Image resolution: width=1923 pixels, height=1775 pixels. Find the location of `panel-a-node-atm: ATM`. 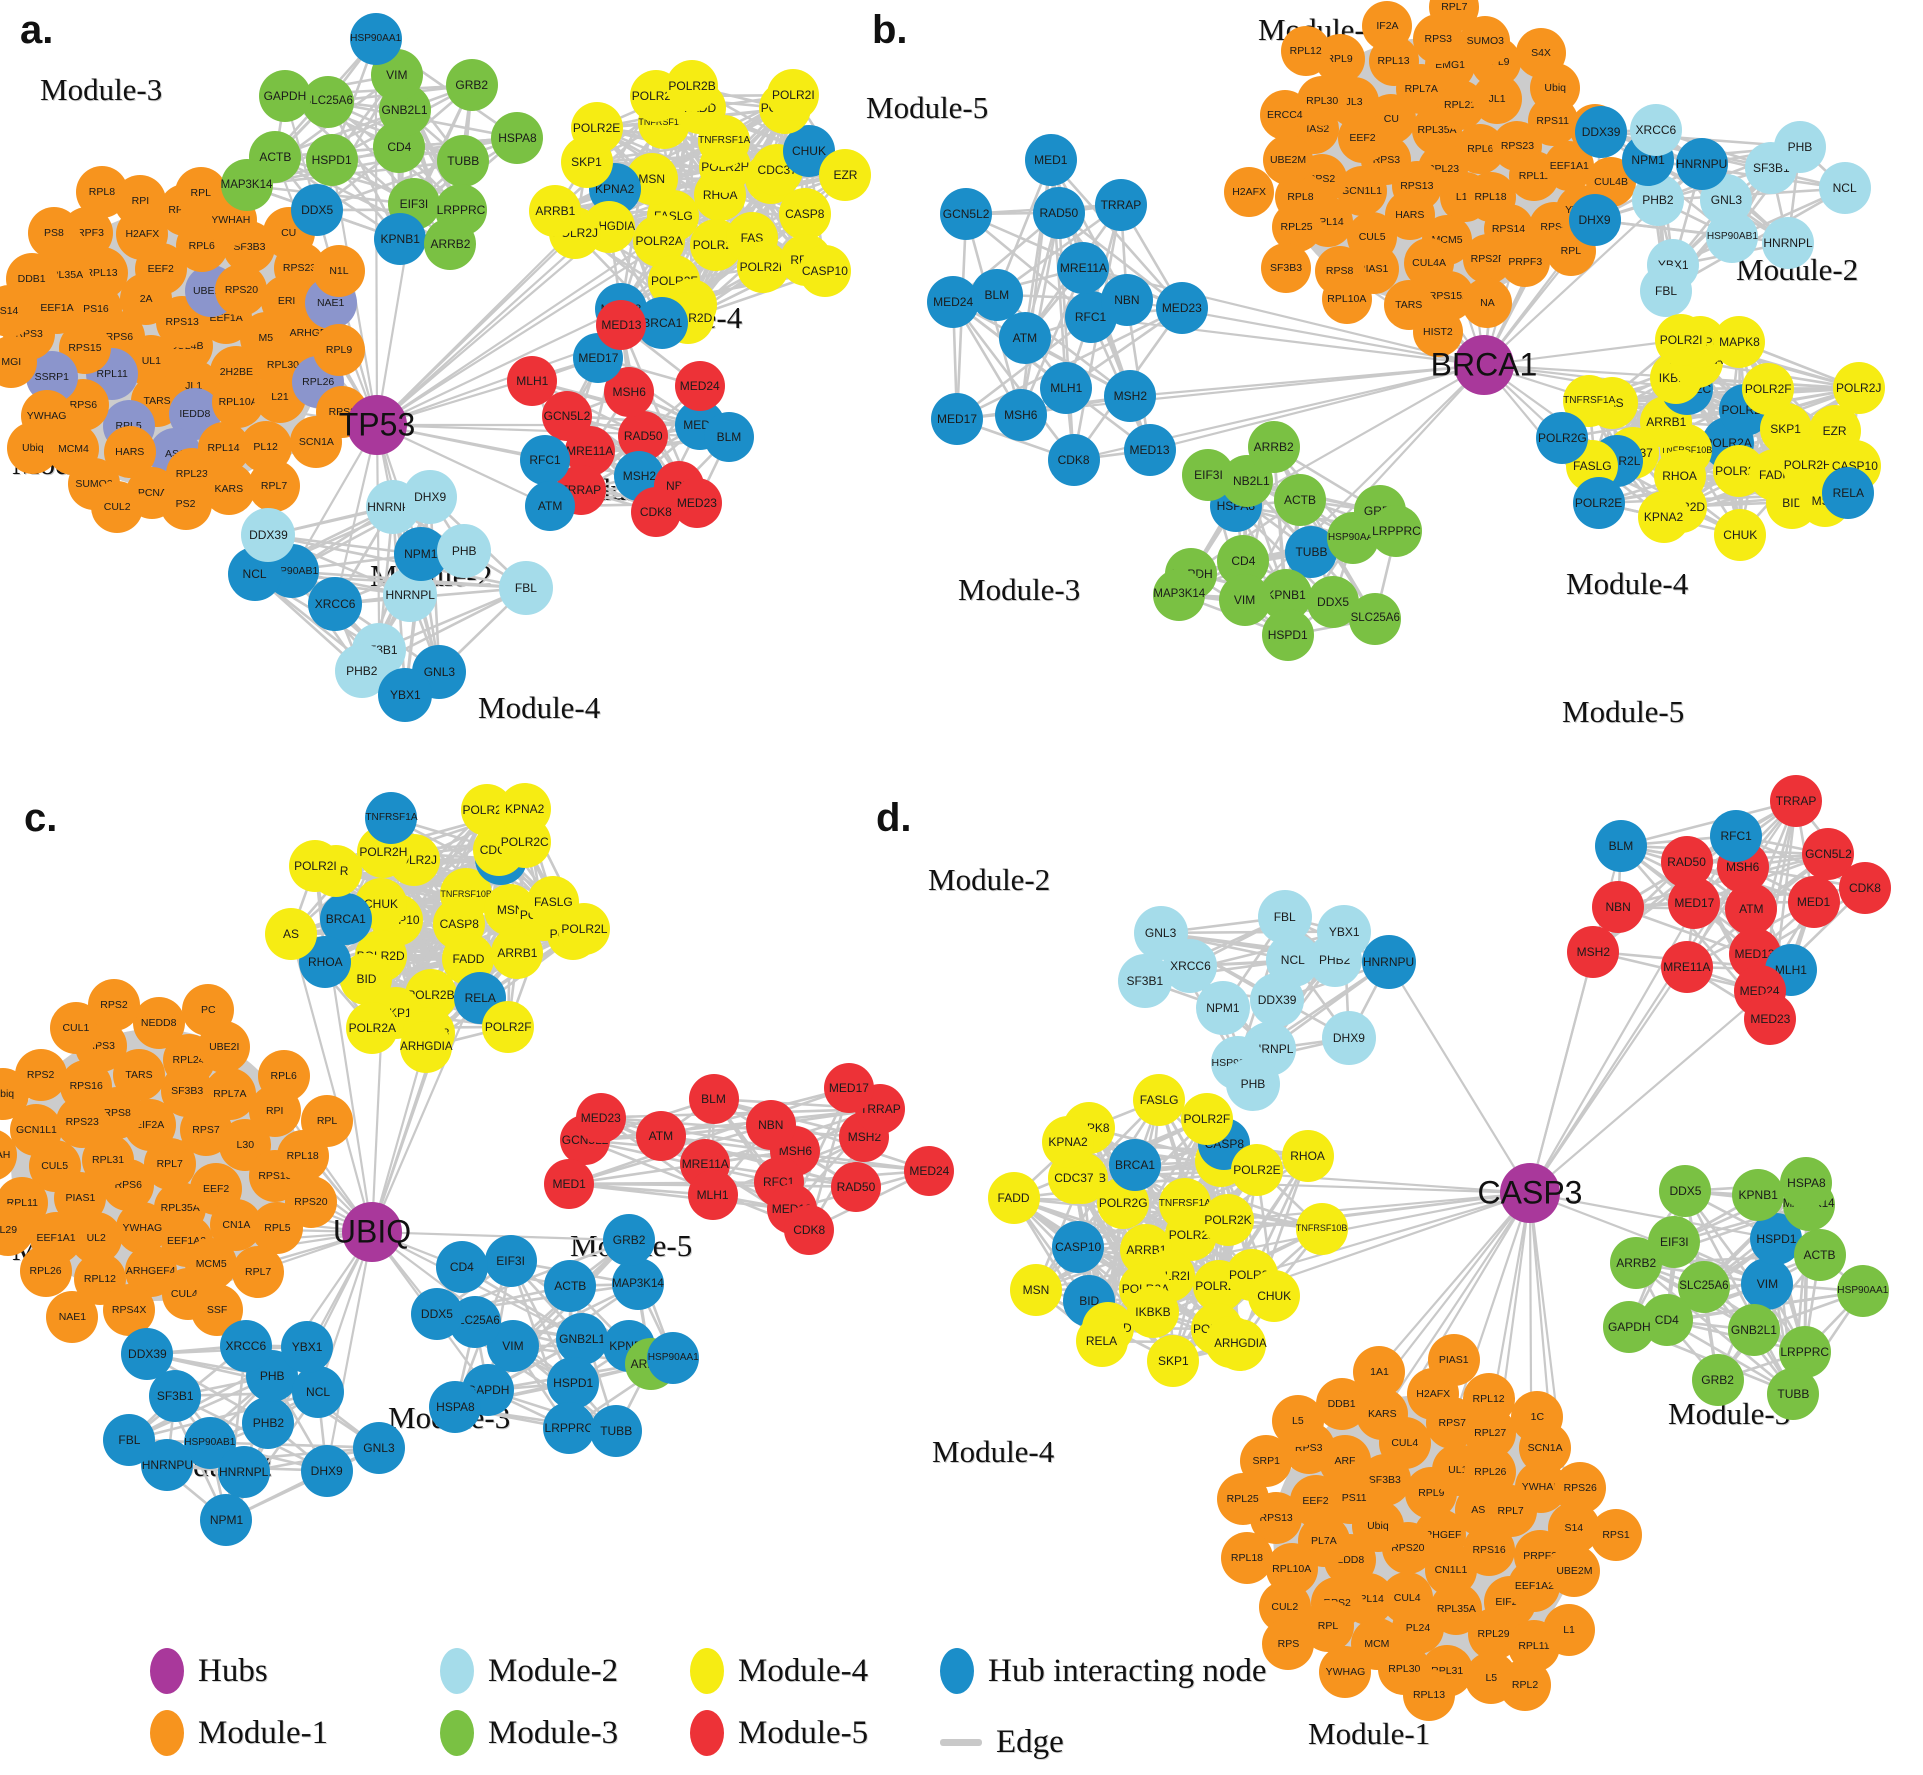

panel-a-node-atm: ATM is located at coordinates (550, 506).